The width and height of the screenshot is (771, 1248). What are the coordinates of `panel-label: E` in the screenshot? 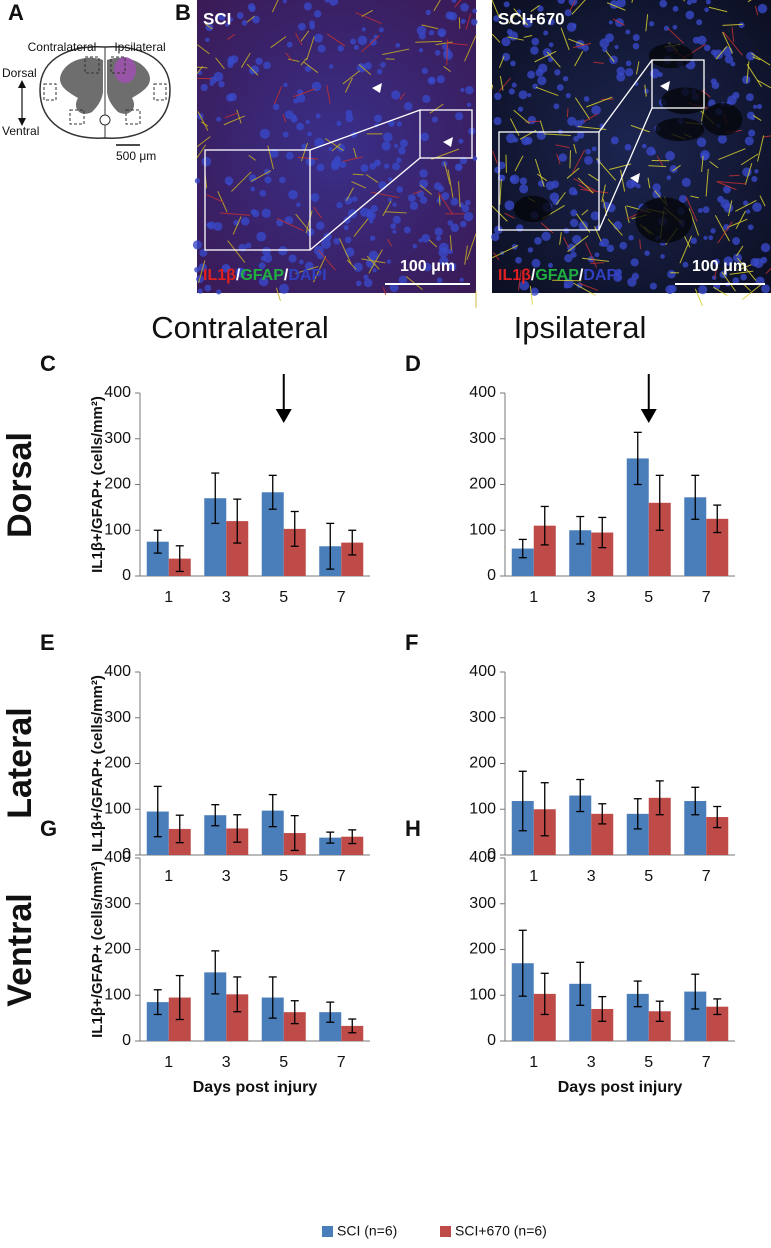 It's located at (47, 642).